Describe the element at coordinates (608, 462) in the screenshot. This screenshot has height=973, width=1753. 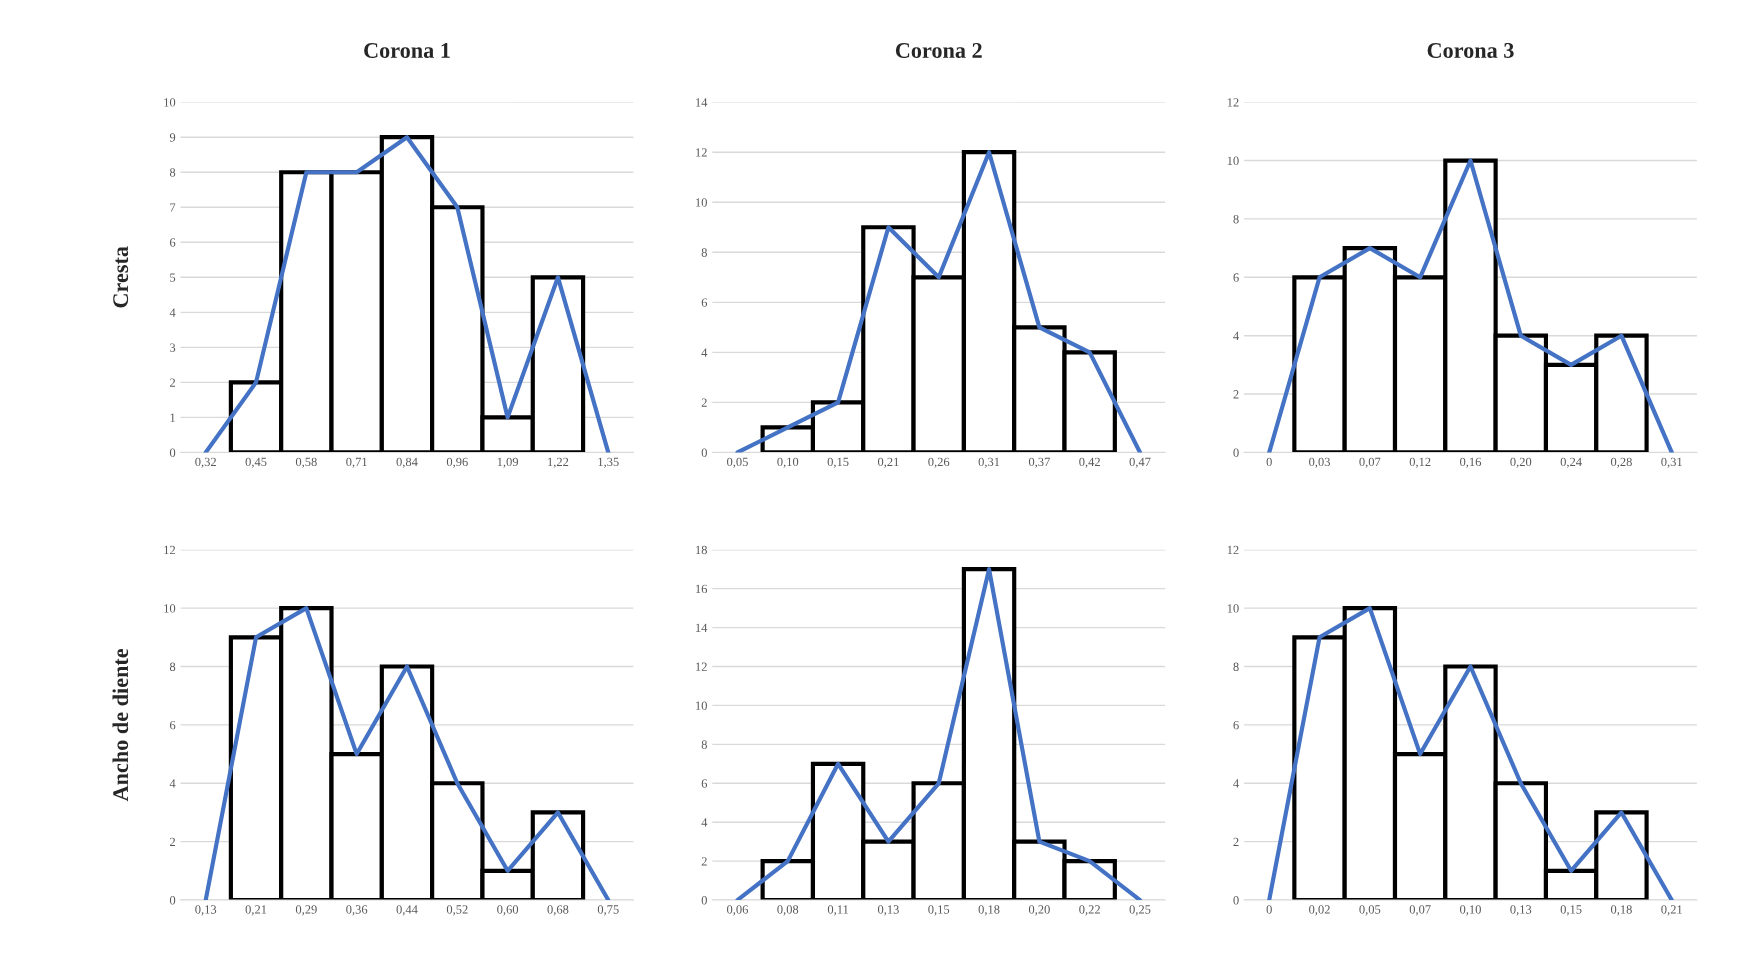
I see `x-tick-label: 1,35` at that location.